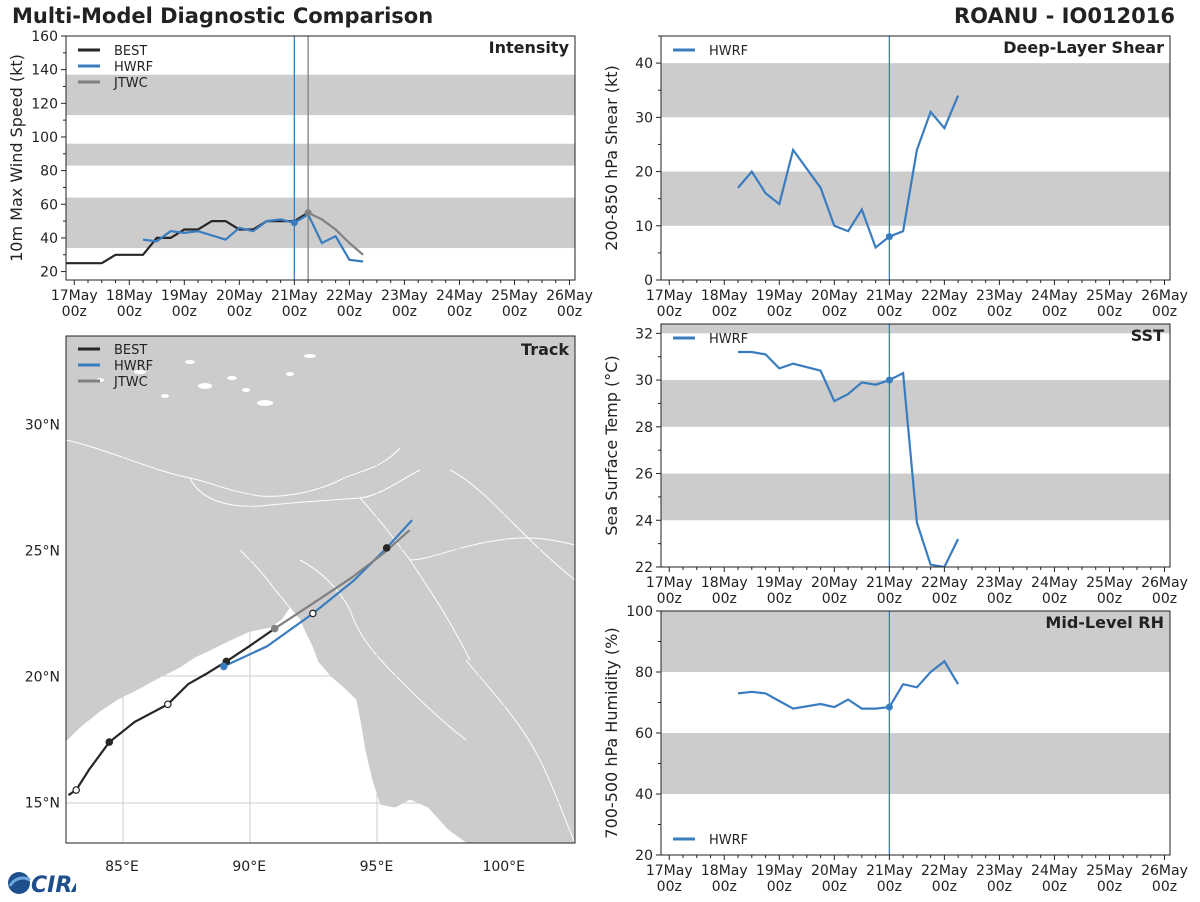 Image resolution: width=1200 pixels, height=902 pixels. I want to click on track-series-hwrf, so click(318, 593).